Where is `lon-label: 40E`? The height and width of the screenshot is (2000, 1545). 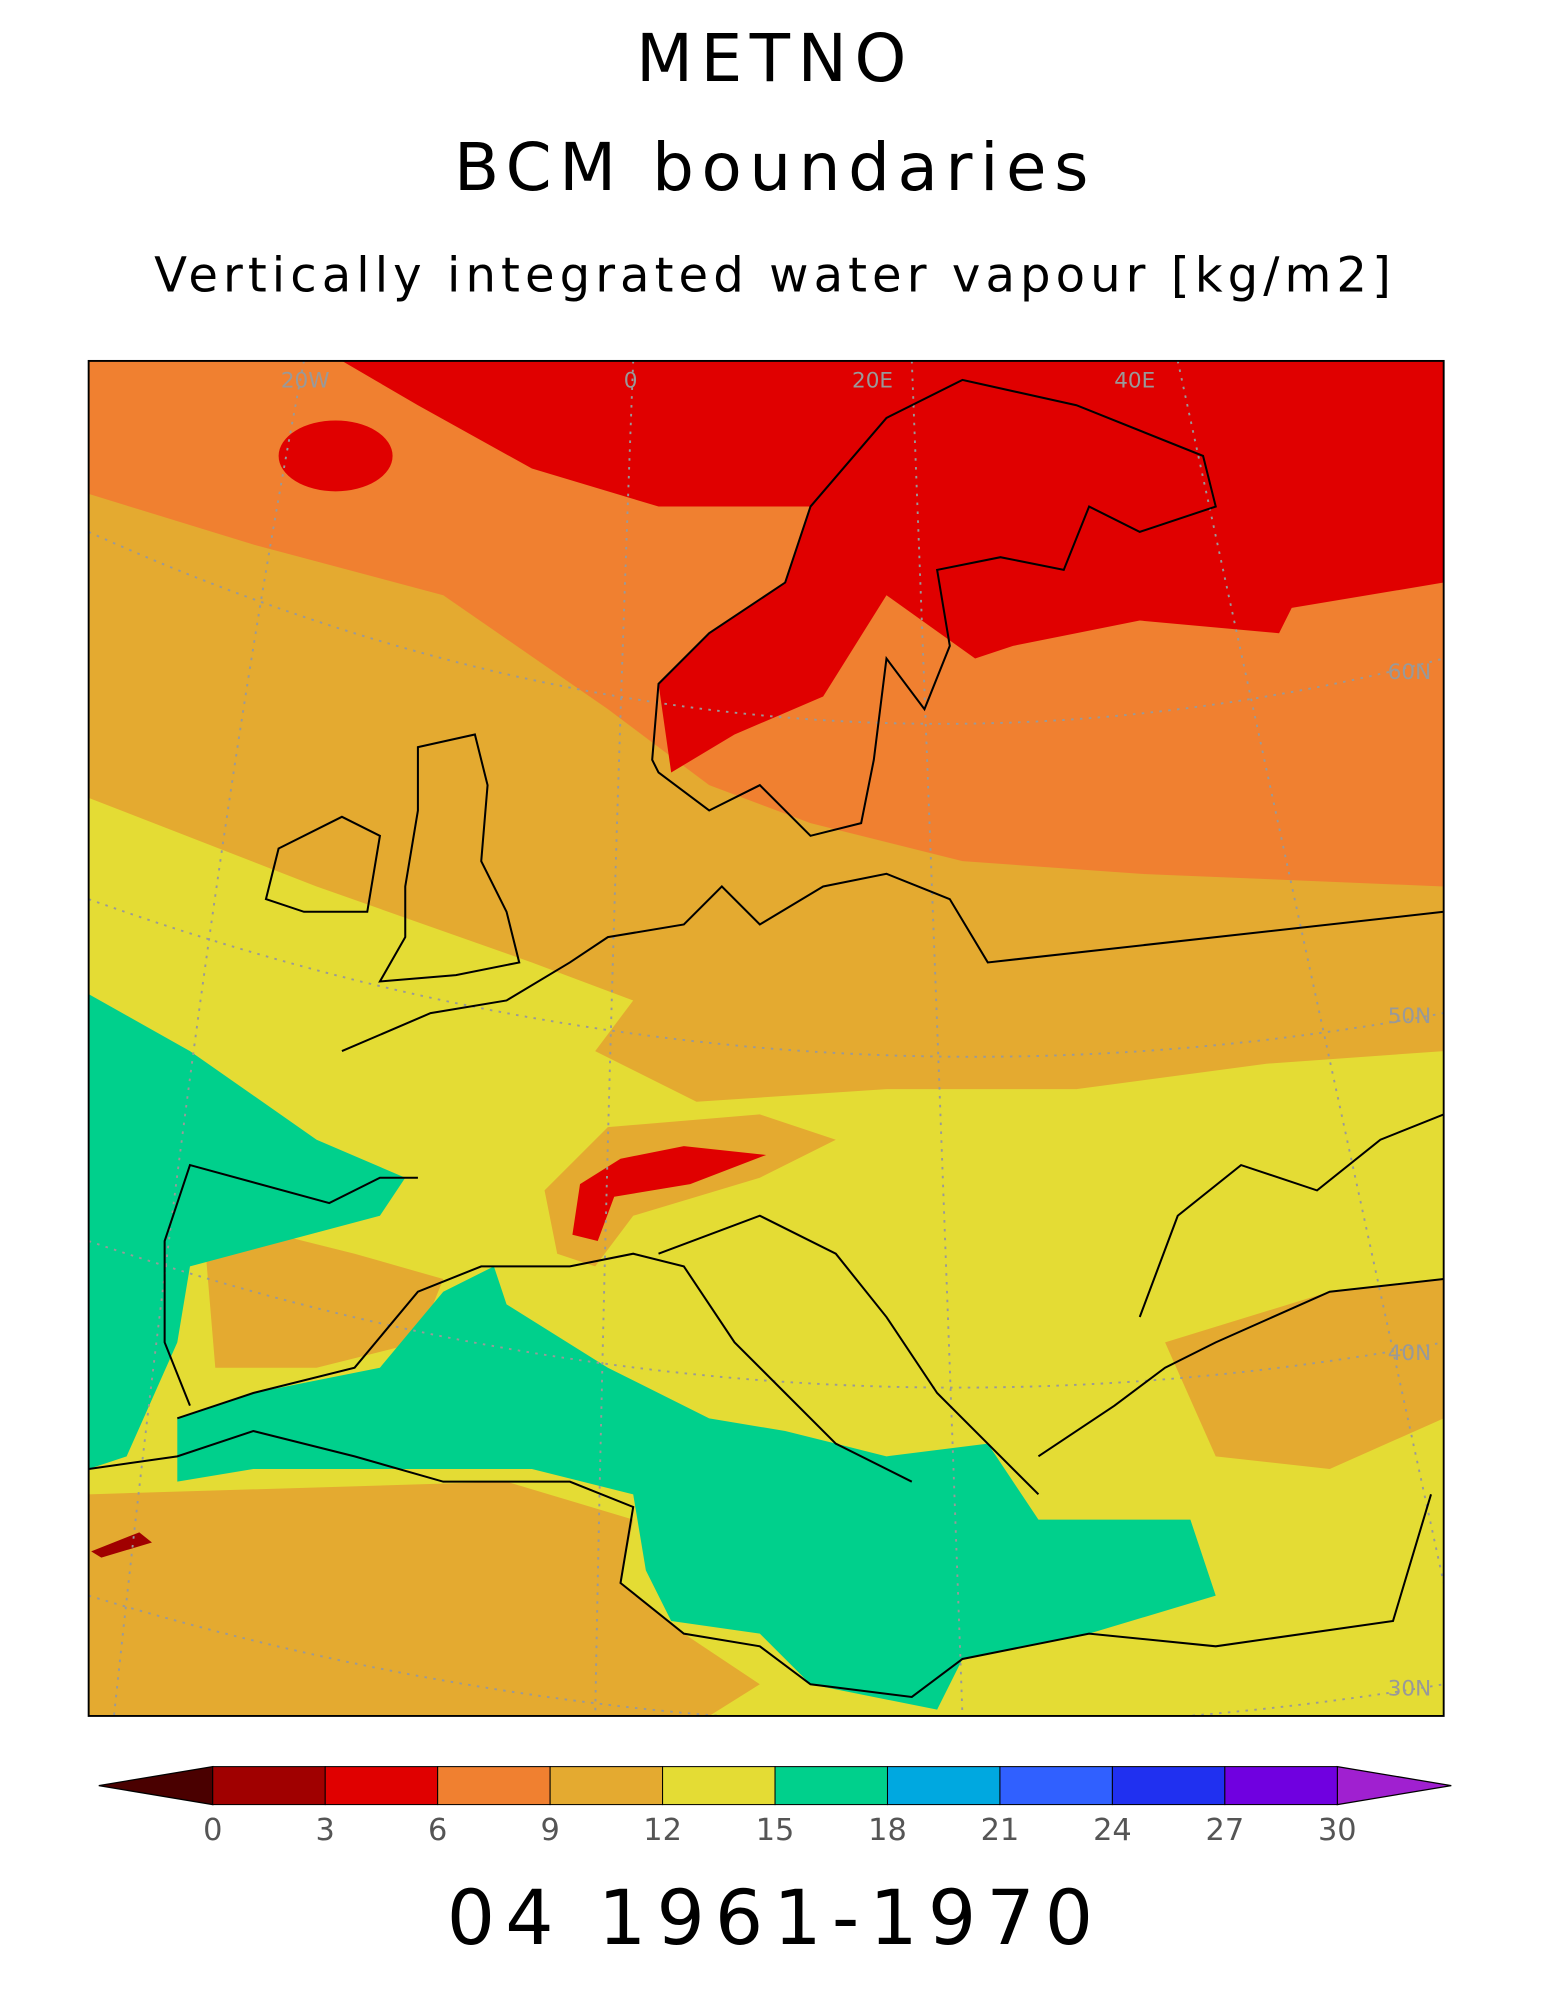
lon-label: 40E is located at coordinates (1134, 381).